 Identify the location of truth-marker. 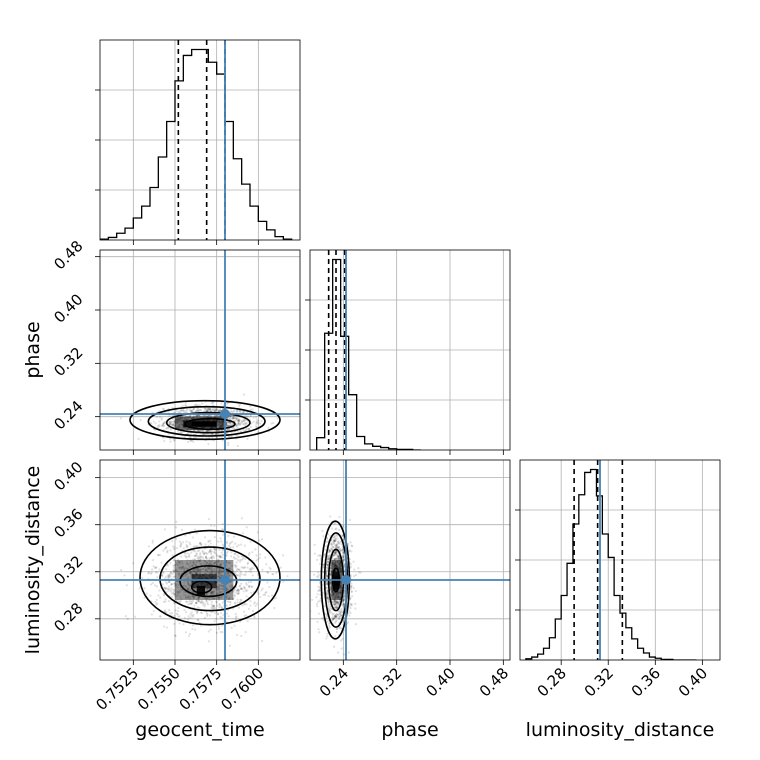
(225, 414).